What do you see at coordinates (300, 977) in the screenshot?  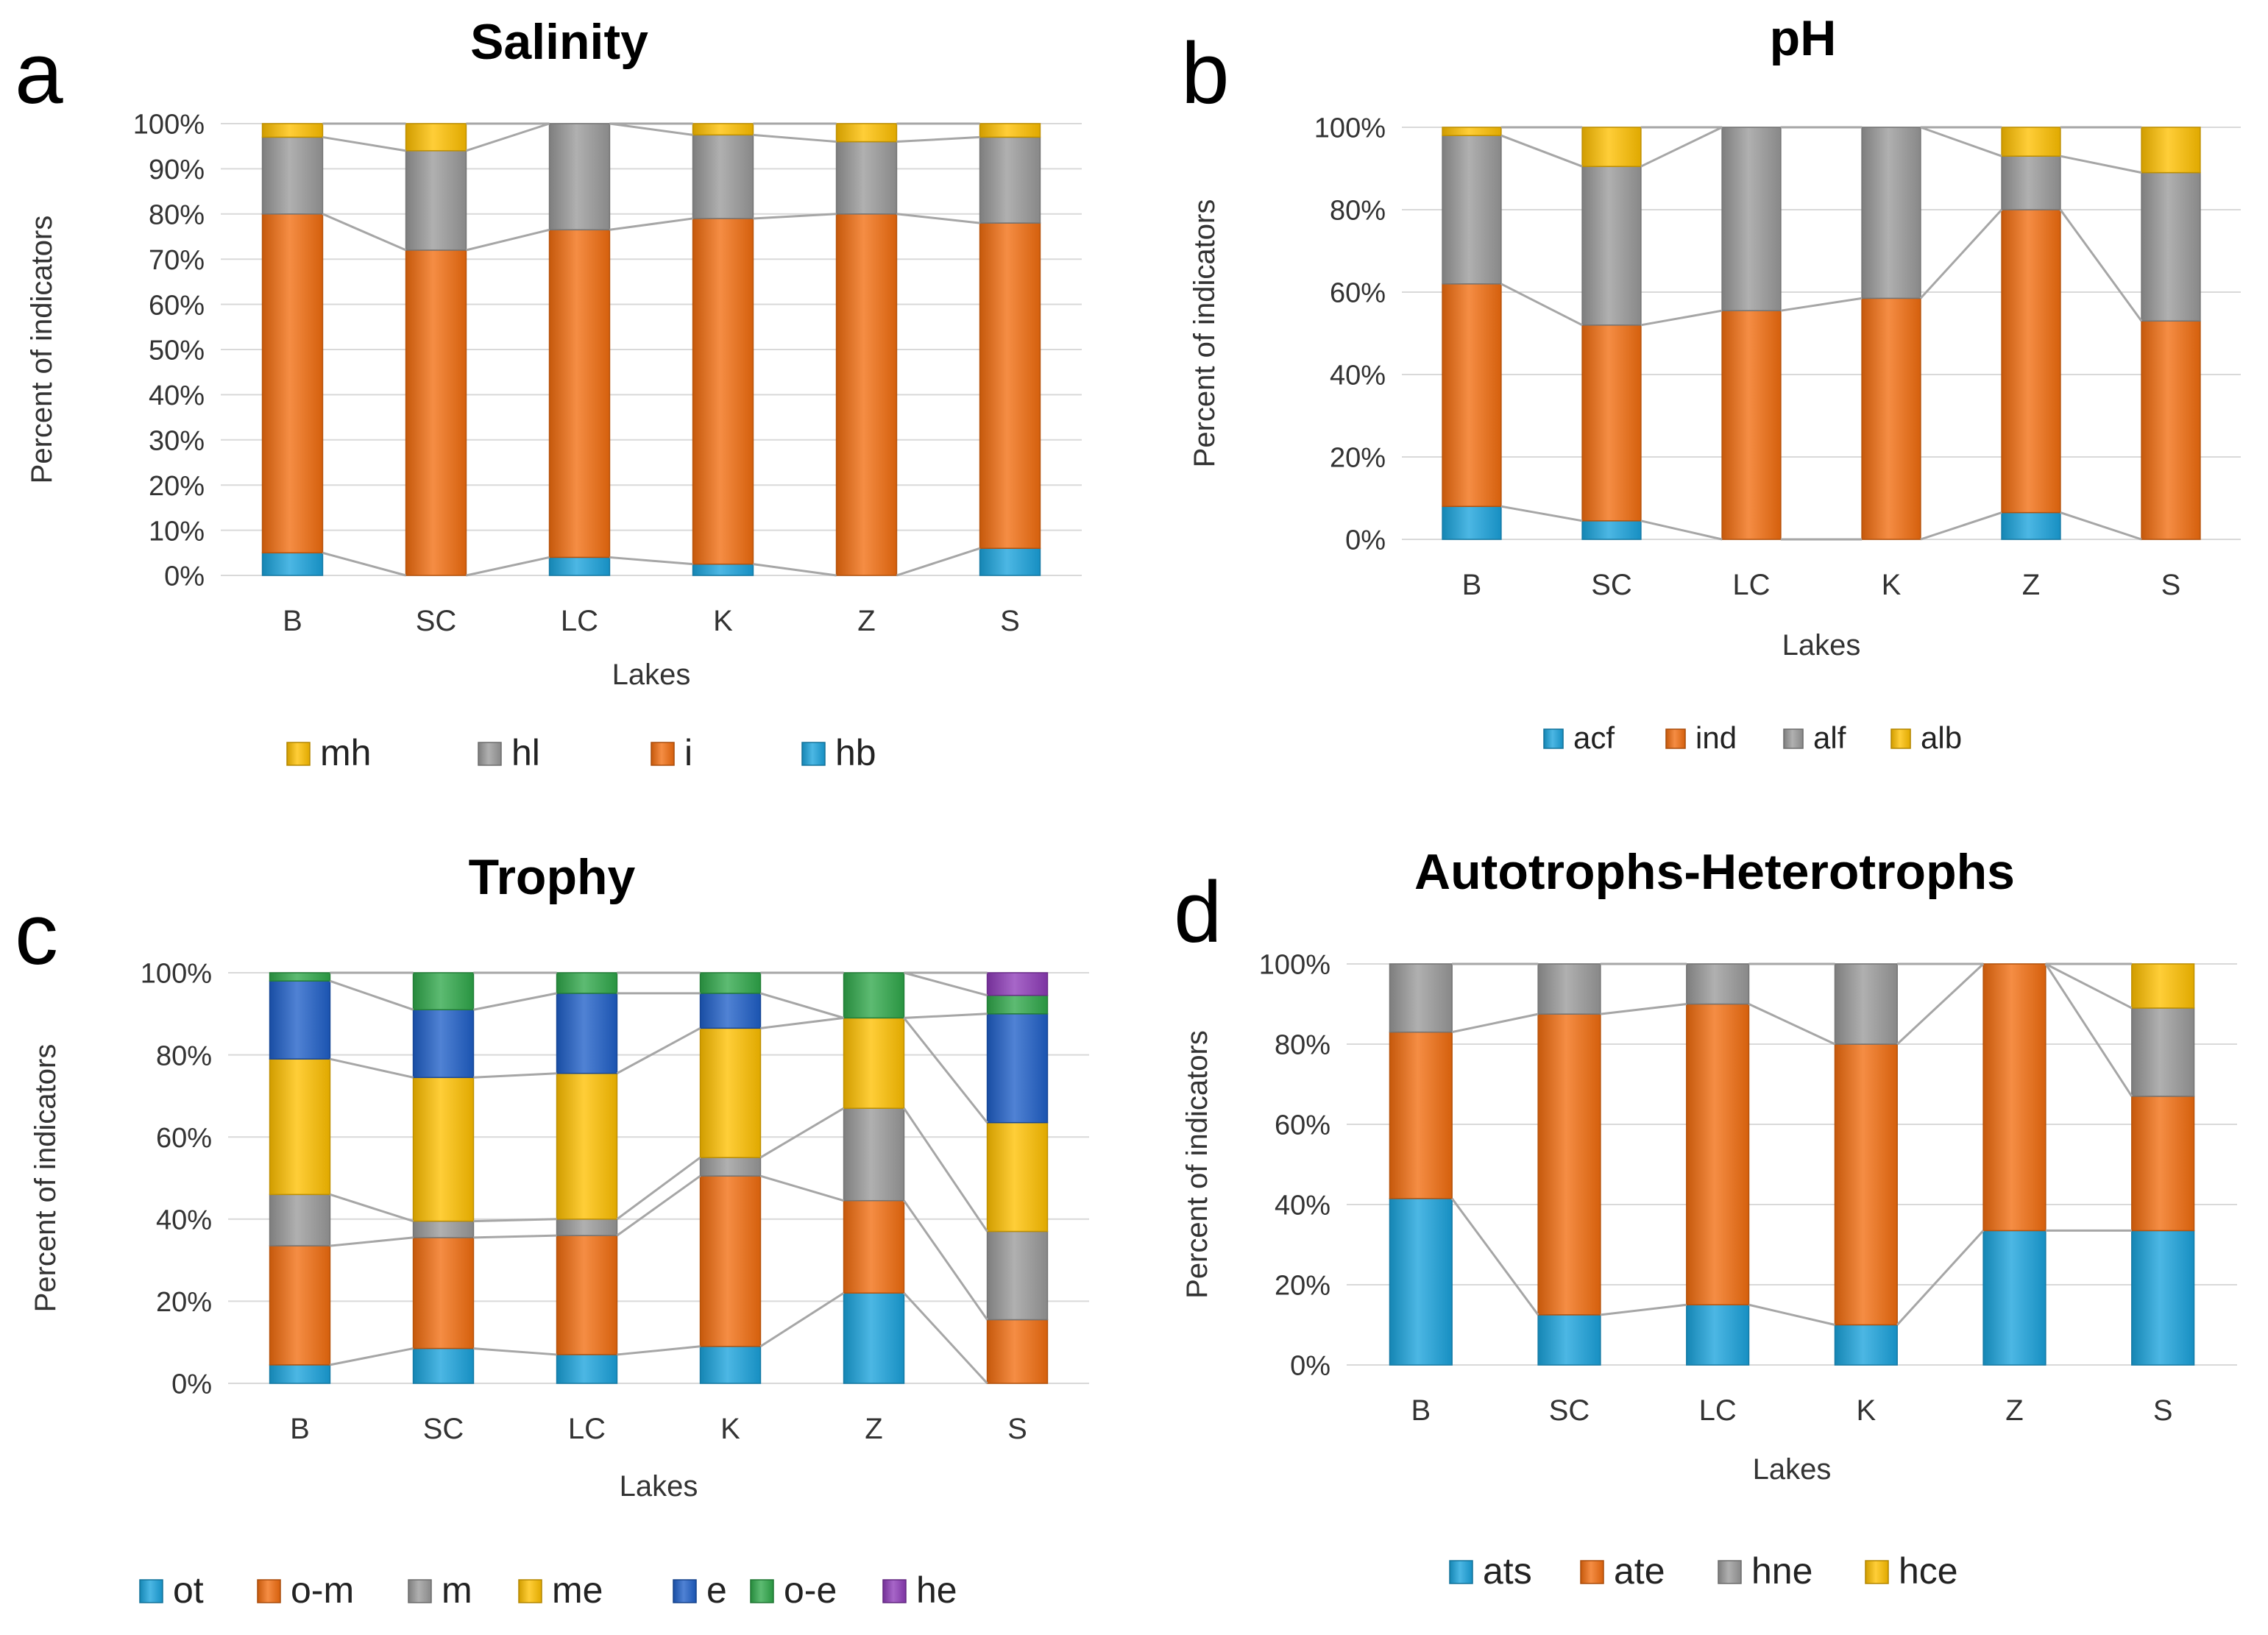 I see `bar-c-o-e-B` at bounding box center [300, 977].